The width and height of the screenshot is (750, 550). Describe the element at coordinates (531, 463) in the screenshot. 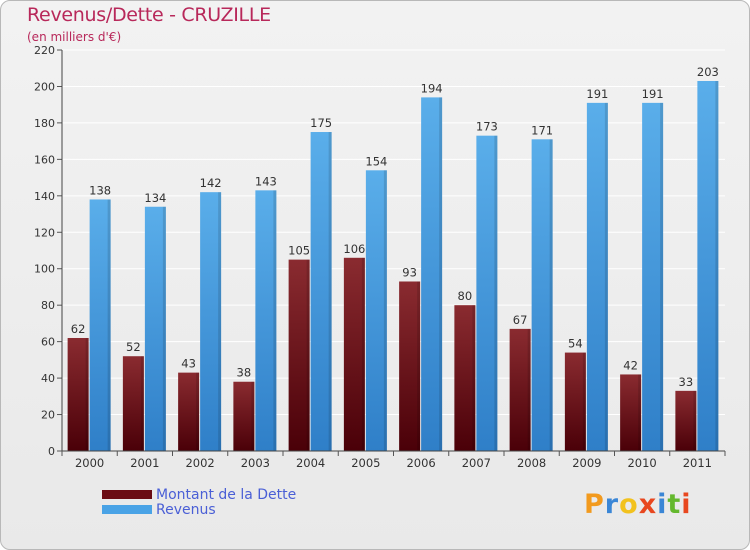

I see `x-tick-label: 2008` at that location.